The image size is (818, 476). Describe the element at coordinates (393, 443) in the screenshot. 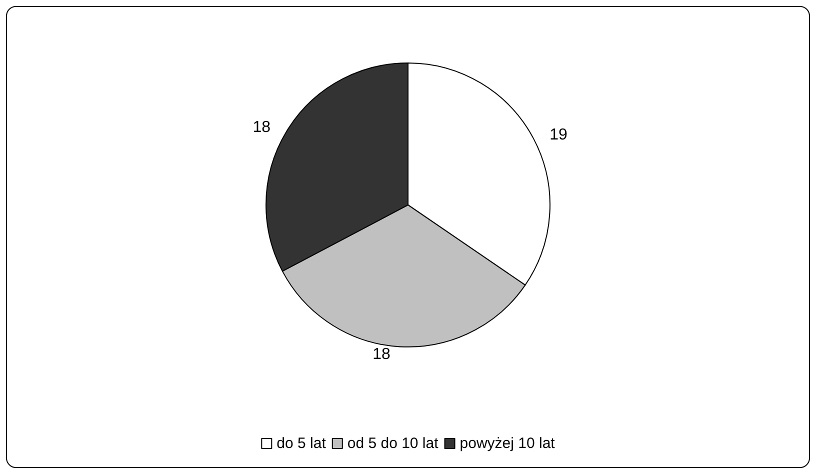

I see `legend-label: od 5 do 10 lat` at that location.